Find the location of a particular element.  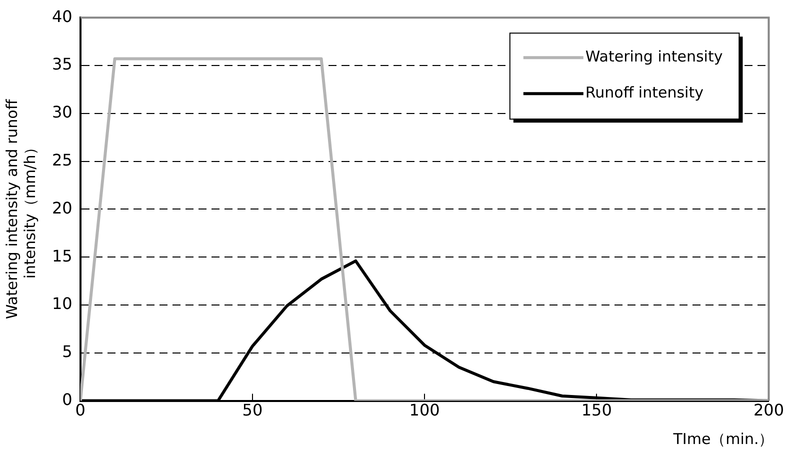

x-tick-label: 200 is located at coordinates (768, 410).